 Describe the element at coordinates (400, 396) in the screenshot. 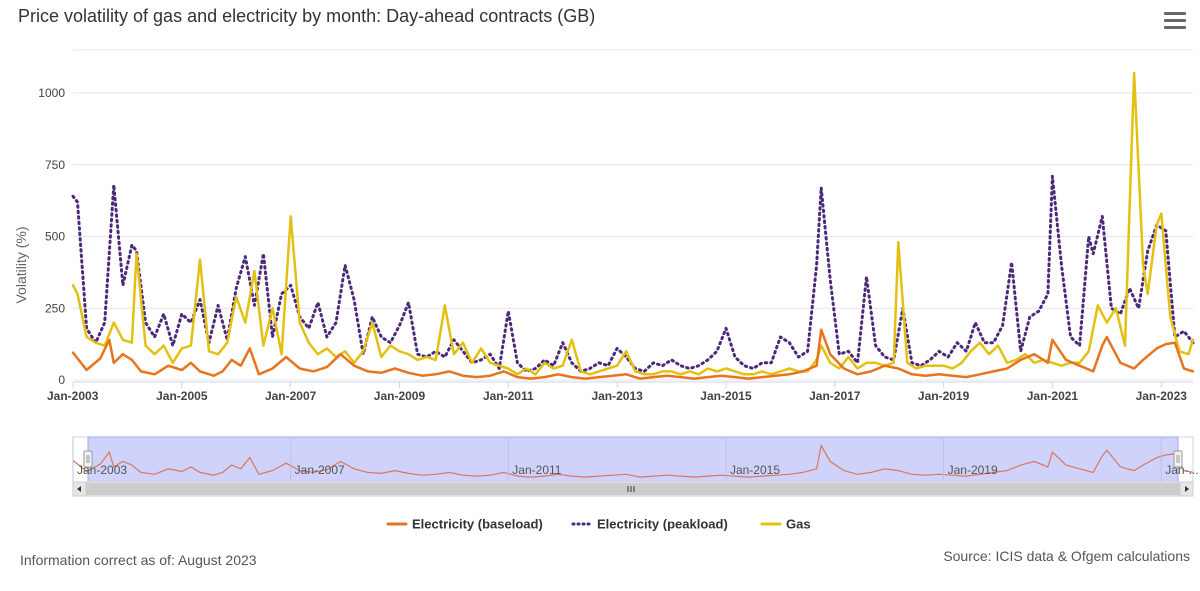

I see `x-tick-label: Jan-2009` at that location.